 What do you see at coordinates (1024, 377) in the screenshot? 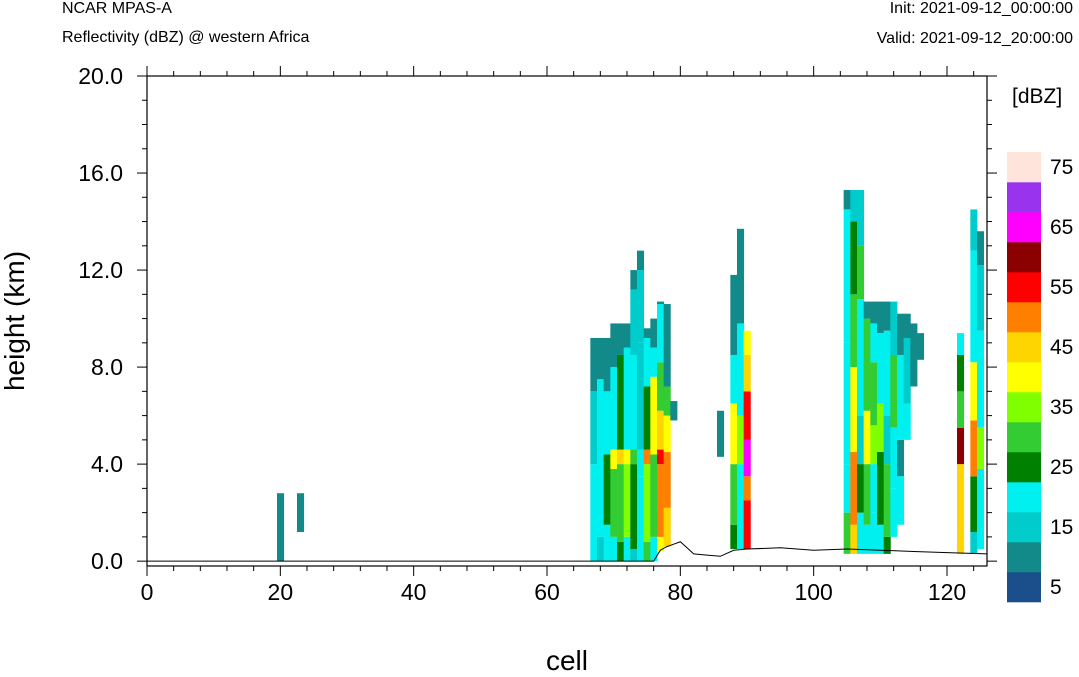
I see `colorbar` at bounding box center [1024, 377].